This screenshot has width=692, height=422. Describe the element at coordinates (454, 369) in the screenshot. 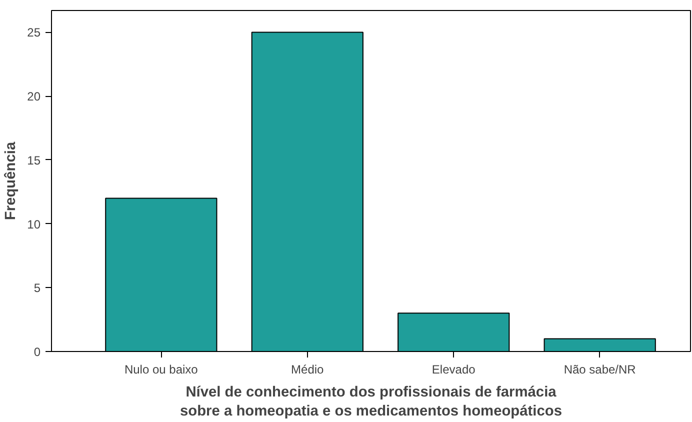

I see `x-tick-label: Elevado` at that location.